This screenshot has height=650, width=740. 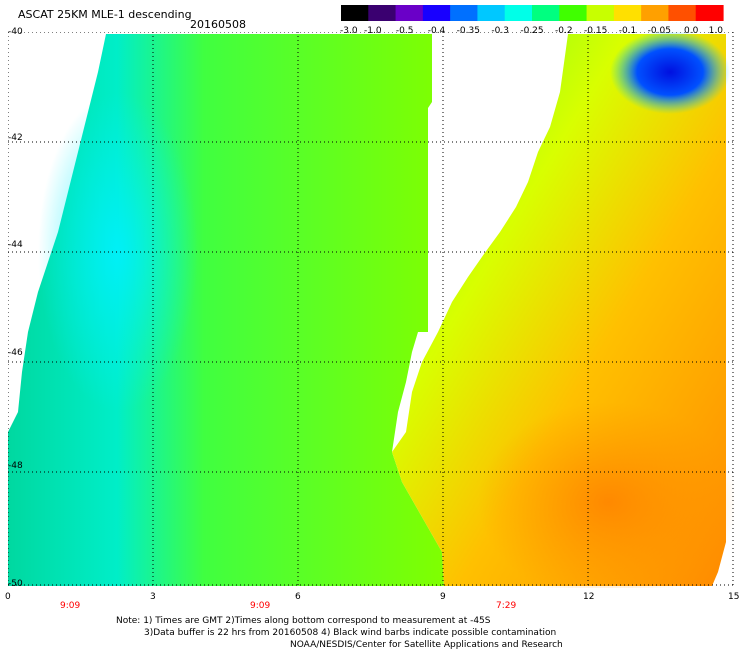 What do you see at coordinates (15, 466) in the screenshot?
I see `lat-label: -48` at bounding box center [15, 466].